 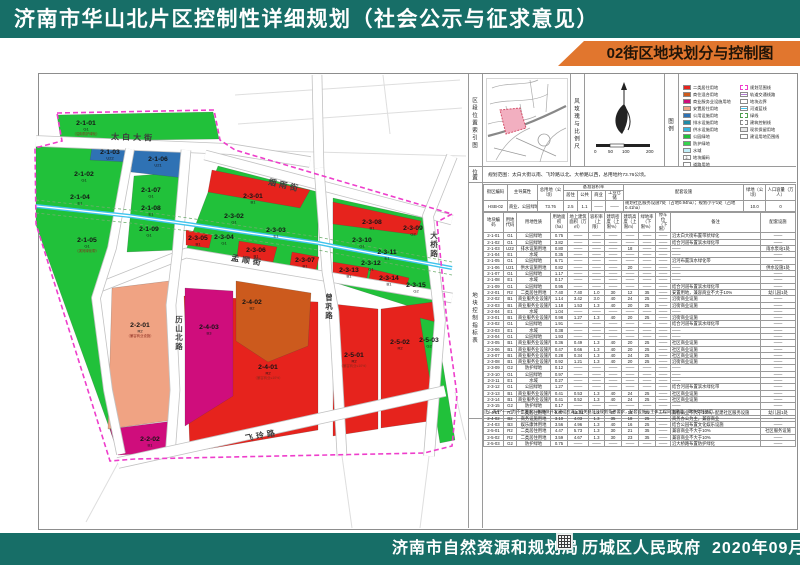 I want to click on control-cell: 幼儿园1处, so click(x=778, y=412).